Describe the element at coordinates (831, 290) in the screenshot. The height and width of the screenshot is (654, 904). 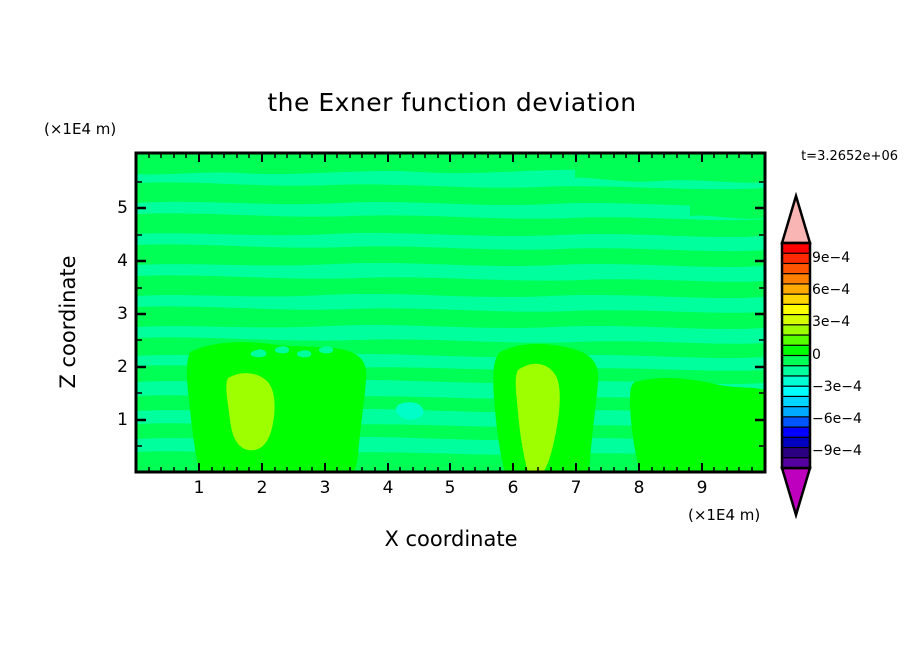
I see `colorbar-tick-label: 6e−4` at that location.